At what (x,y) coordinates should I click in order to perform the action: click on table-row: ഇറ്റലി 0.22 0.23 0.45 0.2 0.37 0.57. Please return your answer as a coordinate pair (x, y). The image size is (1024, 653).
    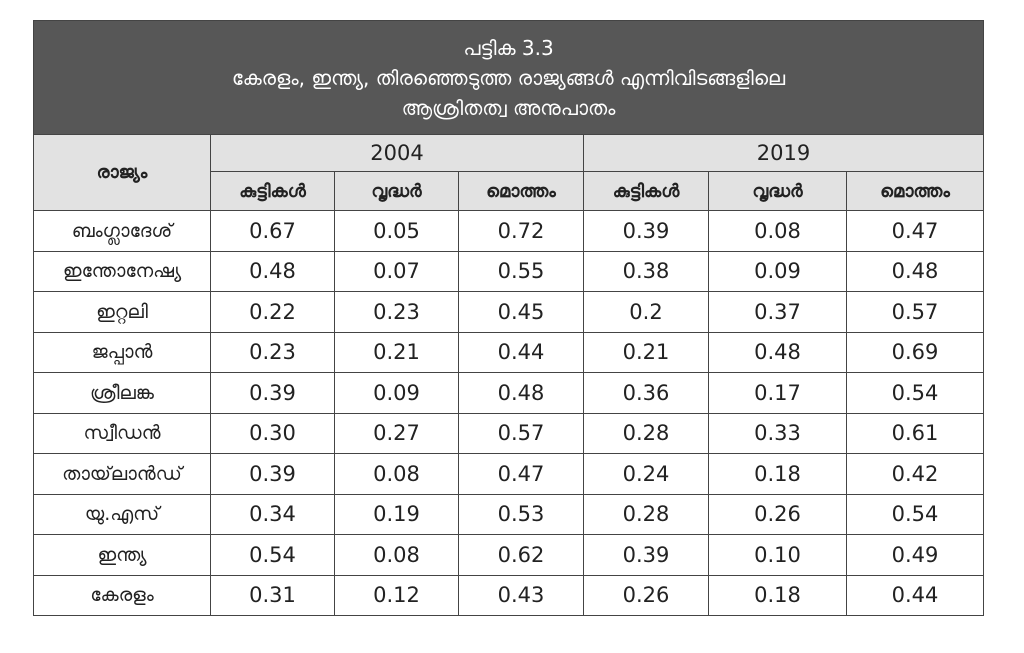
    Looking at the image, I should click on (509, 312).